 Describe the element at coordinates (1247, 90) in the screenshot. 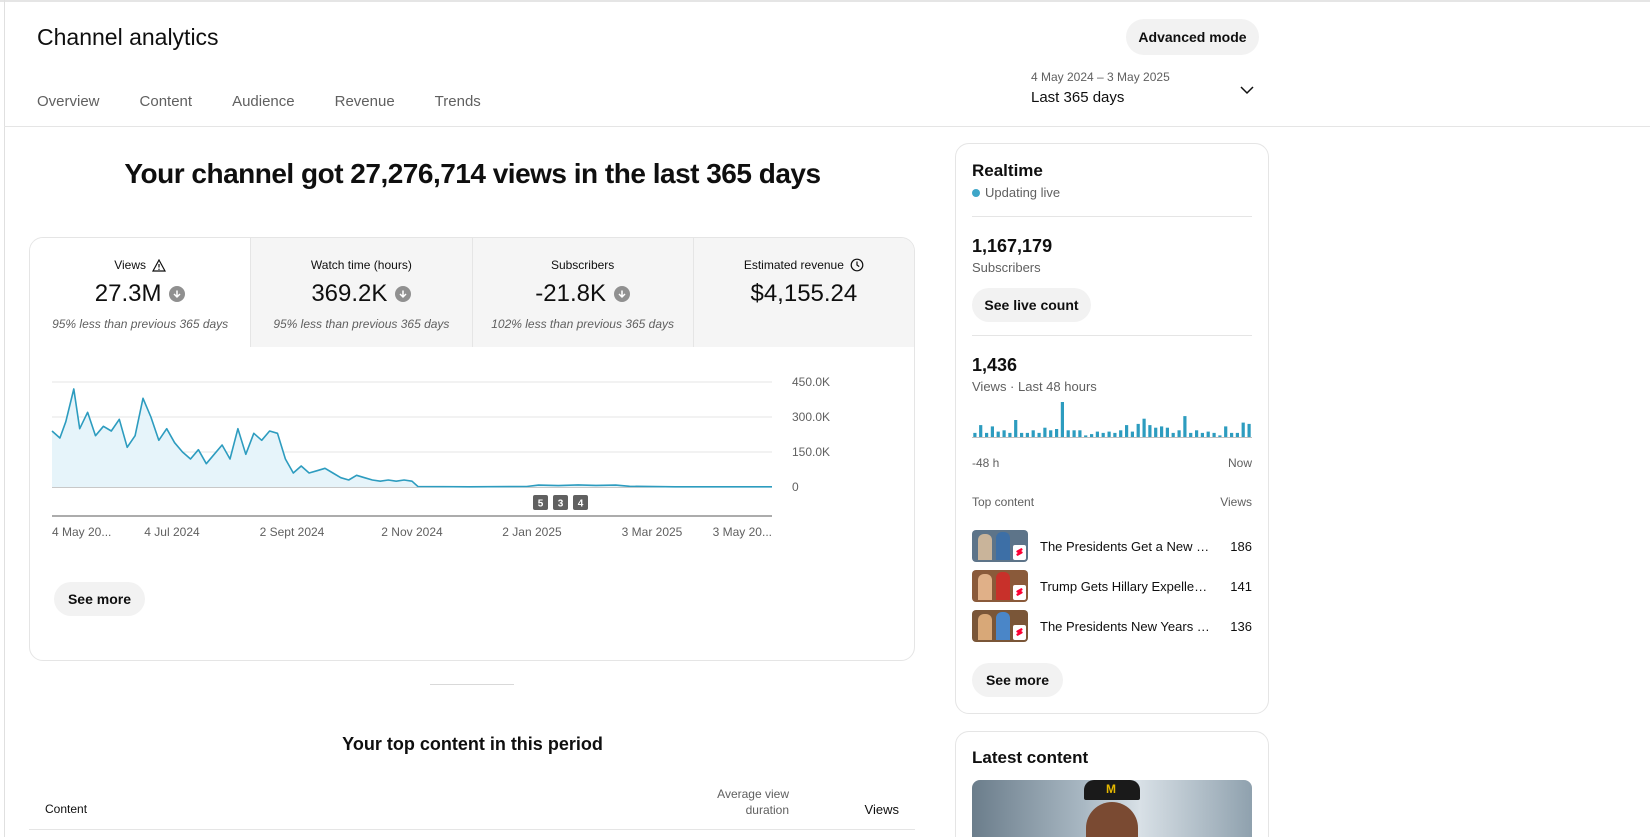

I see `chevron-down-icon` at that location.